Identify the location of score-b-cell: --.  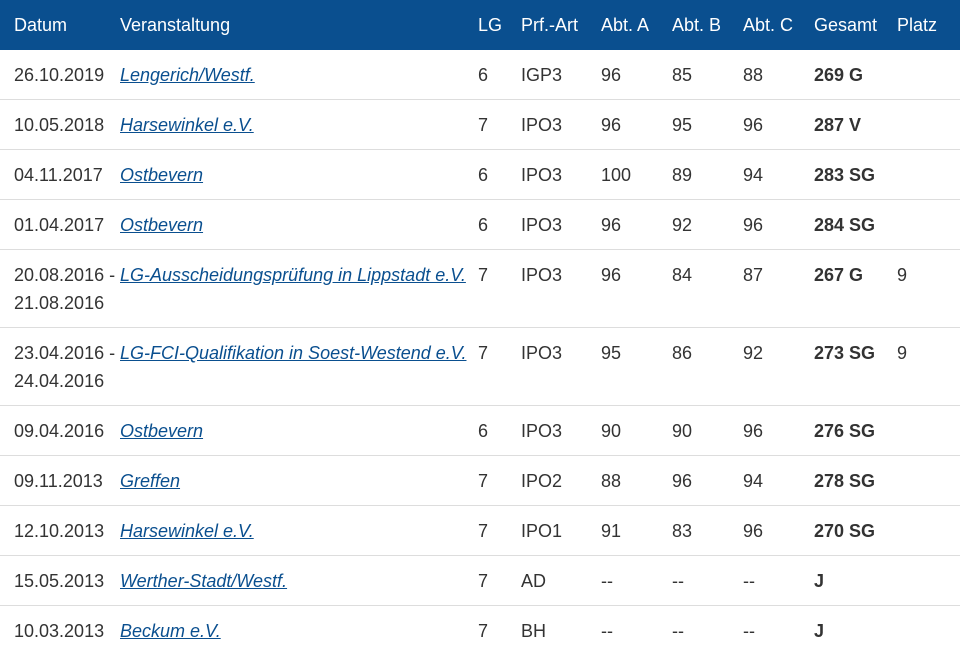
(707, 630).